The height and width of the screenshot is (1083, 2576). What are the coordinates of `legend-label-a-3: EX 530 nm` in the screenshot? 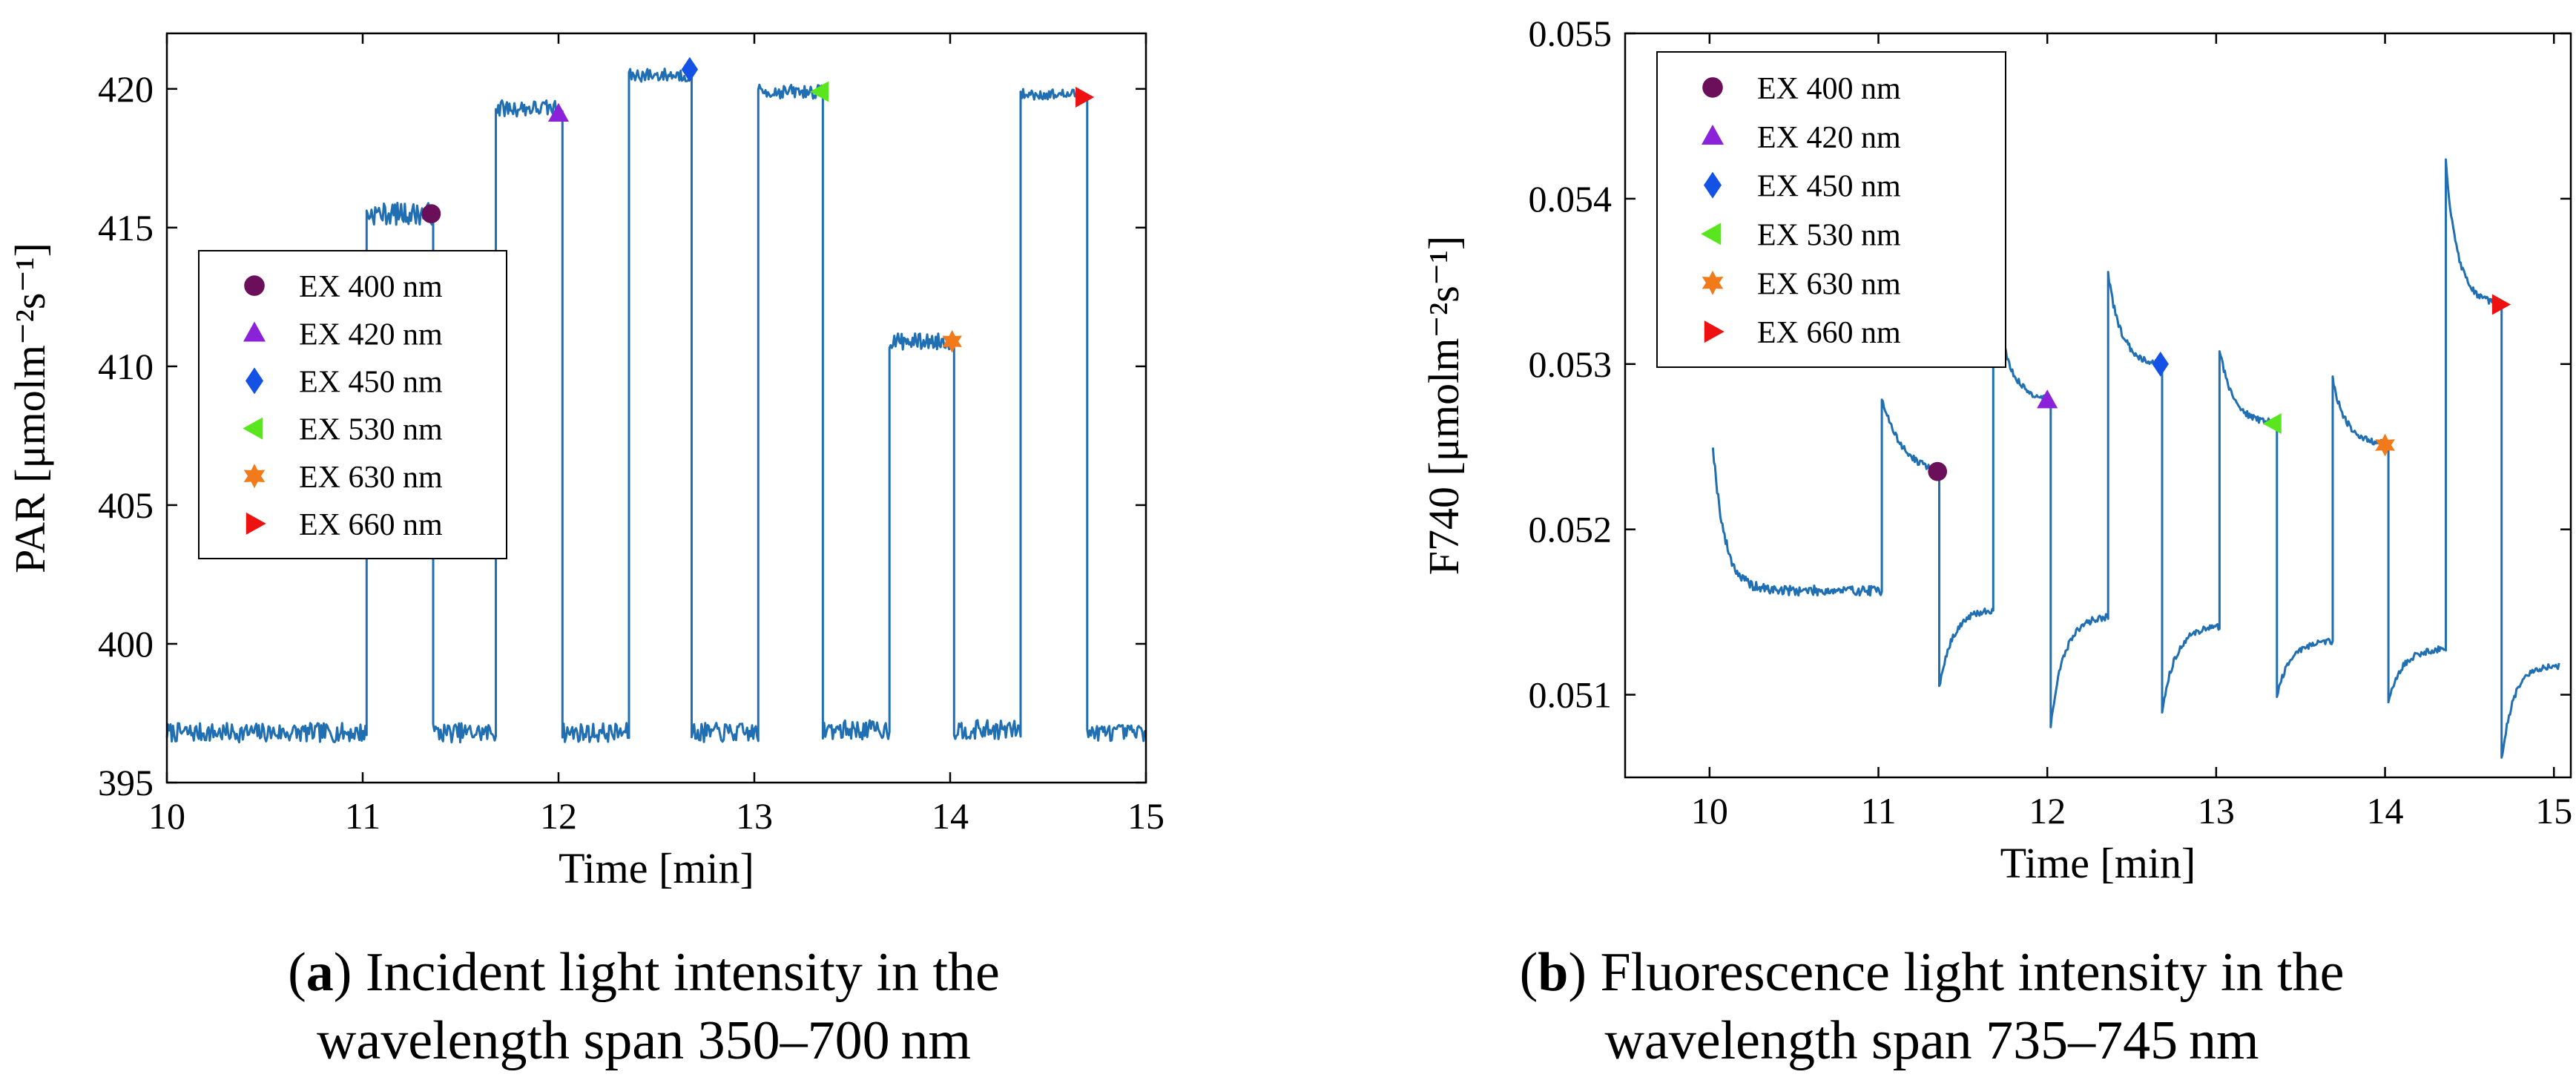 It's located at (371, 430).